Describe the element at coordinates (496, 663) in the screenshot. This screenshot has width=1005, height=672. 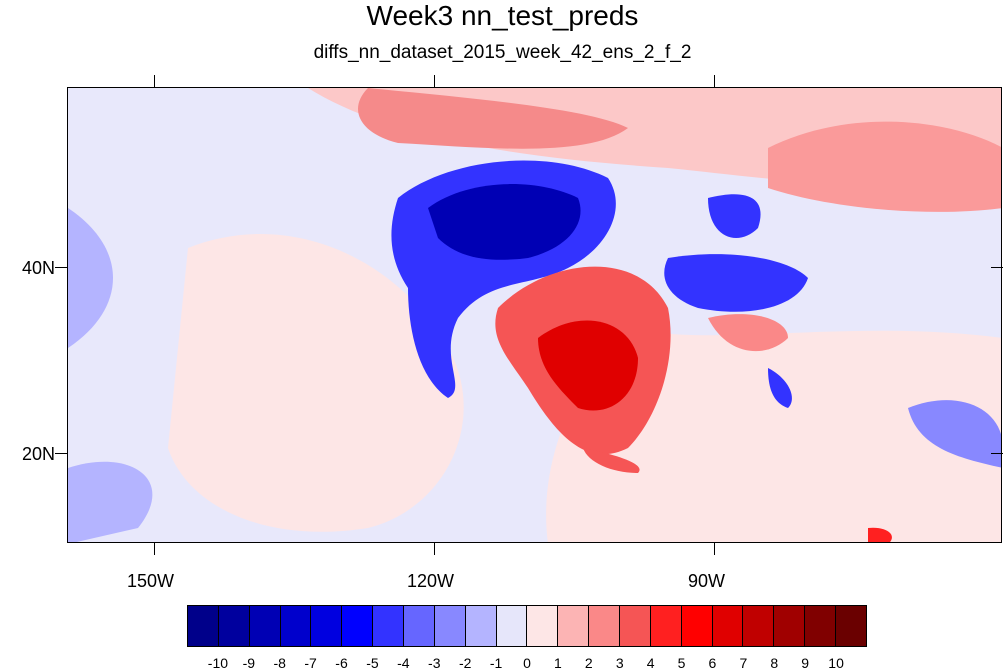
I see `colorbar-label: -1` at that location.